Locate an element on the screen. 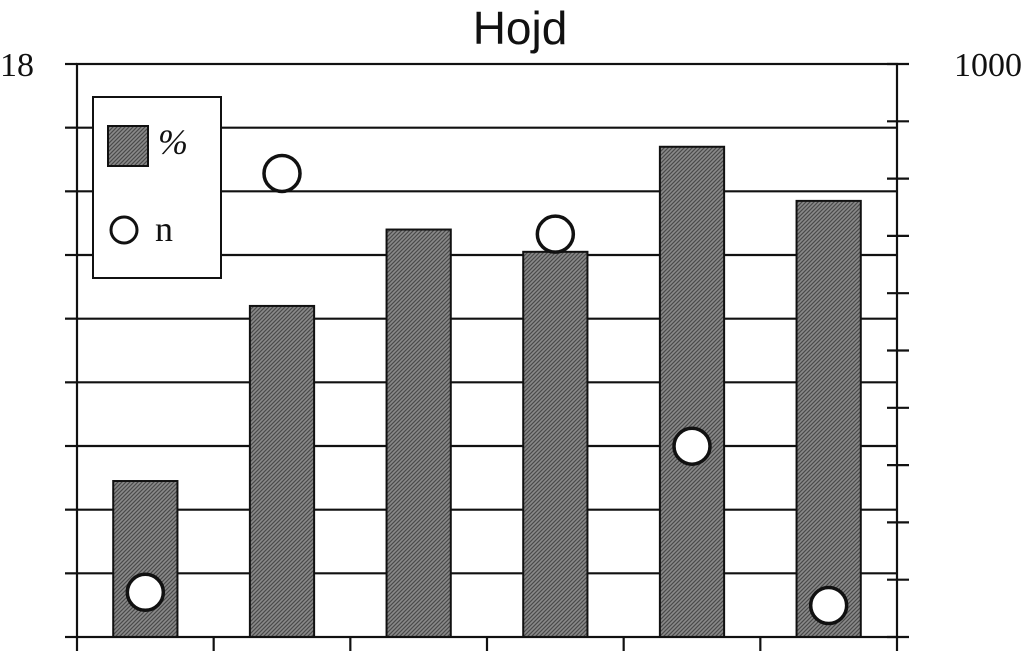 The image size is (1024, 661). right-axis-top-label: 1000 is located at coordinates (988, 65).